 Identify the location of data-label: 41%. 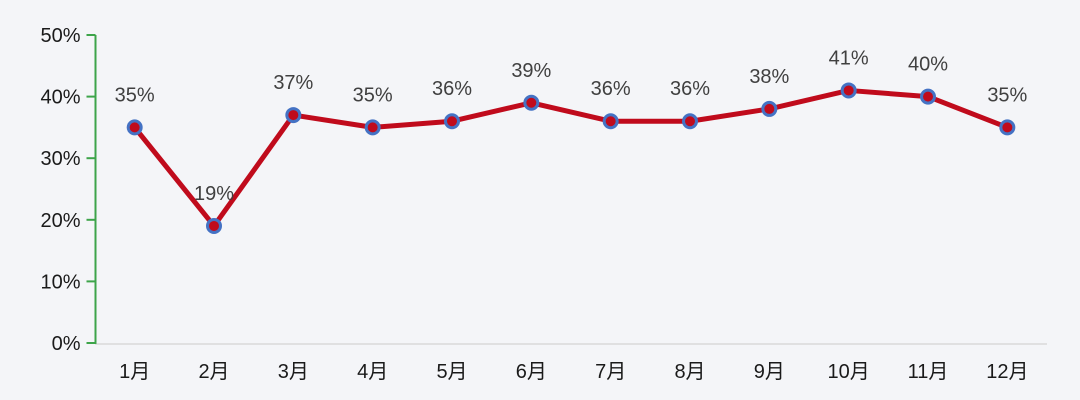
(849, 58).